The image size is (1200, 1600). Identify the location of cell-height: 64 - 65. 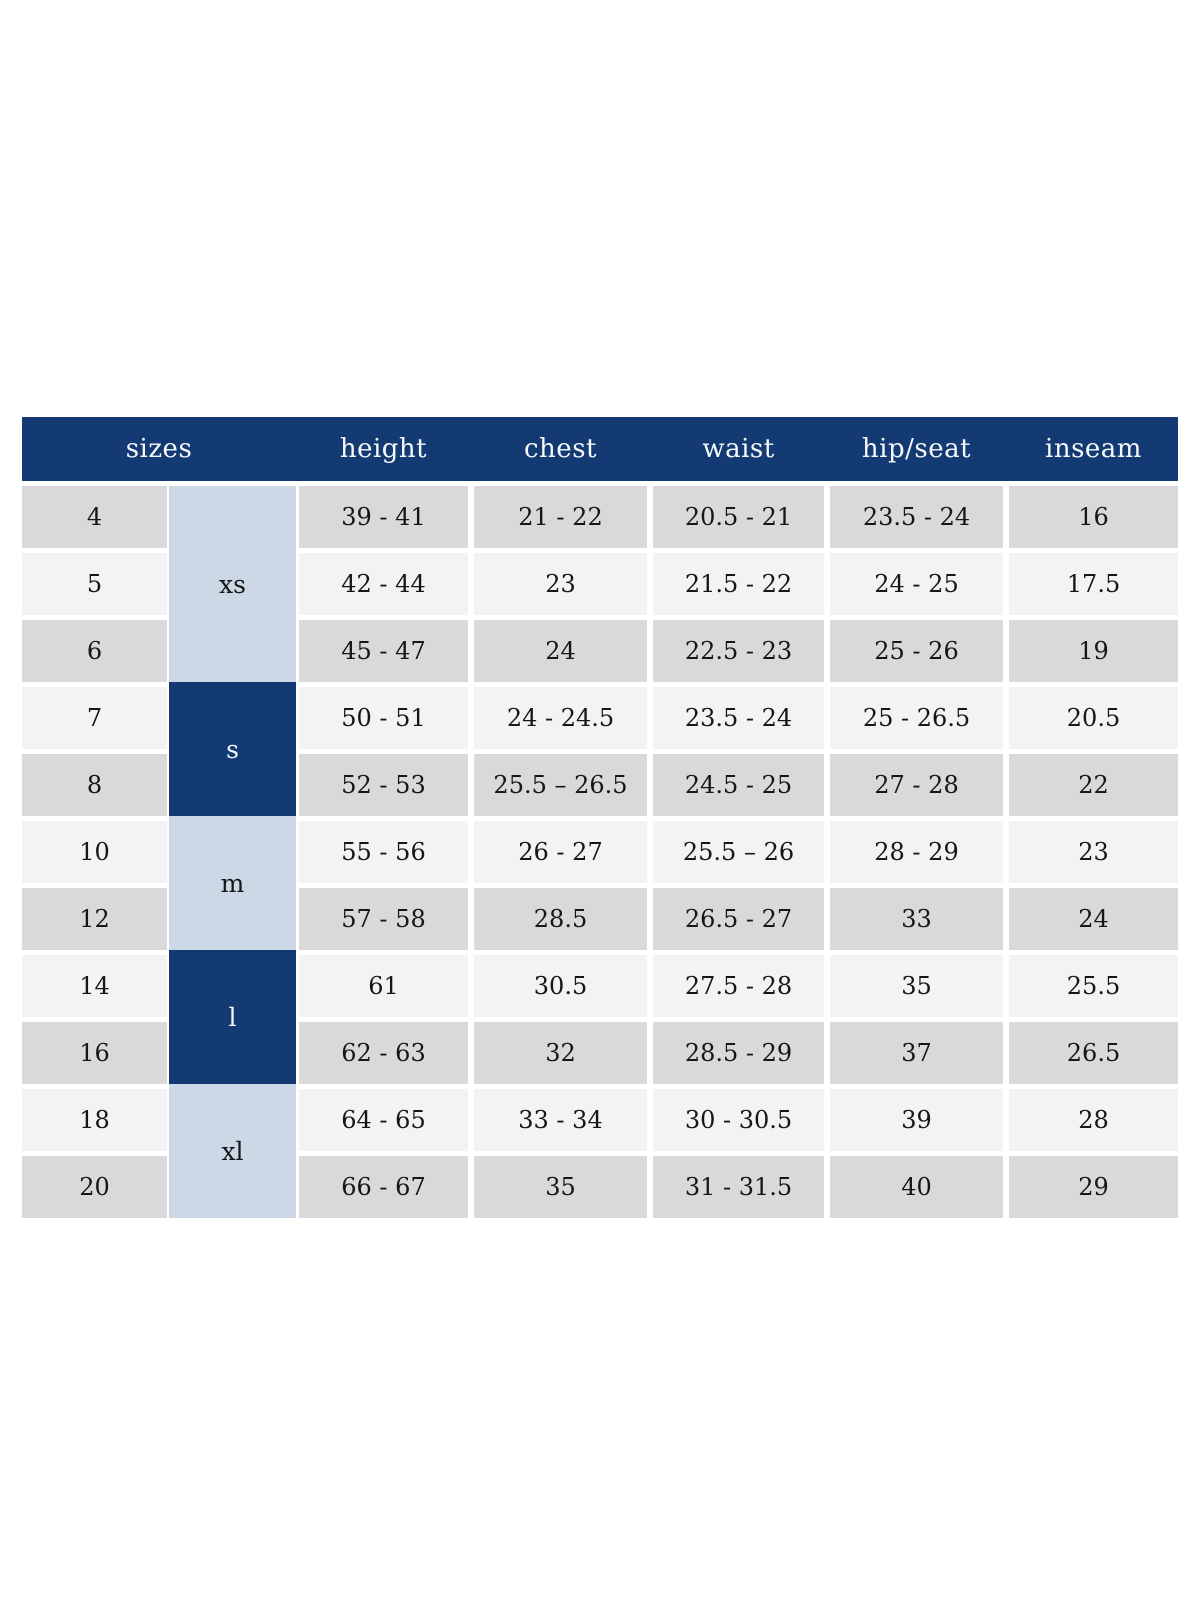
(383, 1120).